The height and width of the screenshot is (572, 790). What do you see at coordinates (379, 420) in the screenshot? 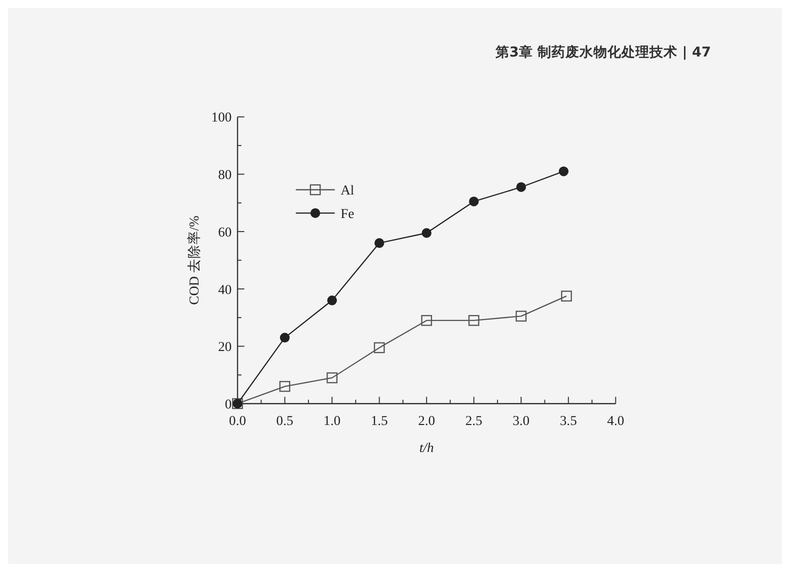
I see `x-tick-label: 1.5` at bounding box center [379, 420].